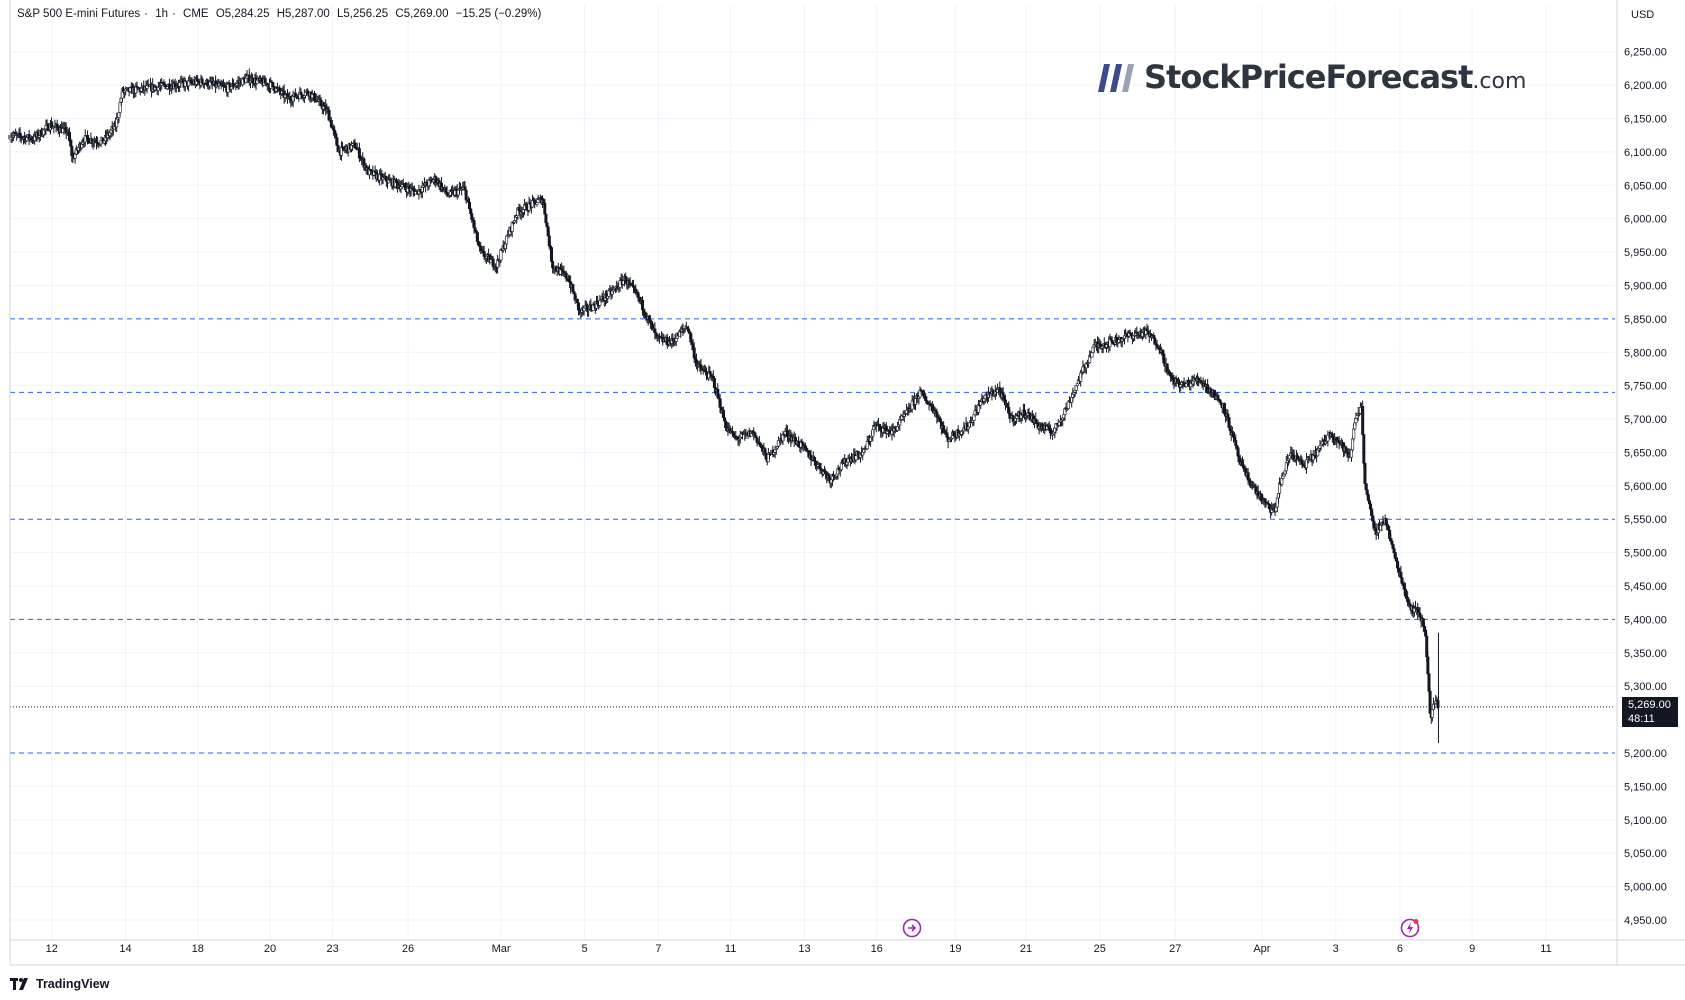 The height and width of the screenshot is (1000, 1685). I want to click on y-tick-label: 6,200.00, so click(1645, 86).